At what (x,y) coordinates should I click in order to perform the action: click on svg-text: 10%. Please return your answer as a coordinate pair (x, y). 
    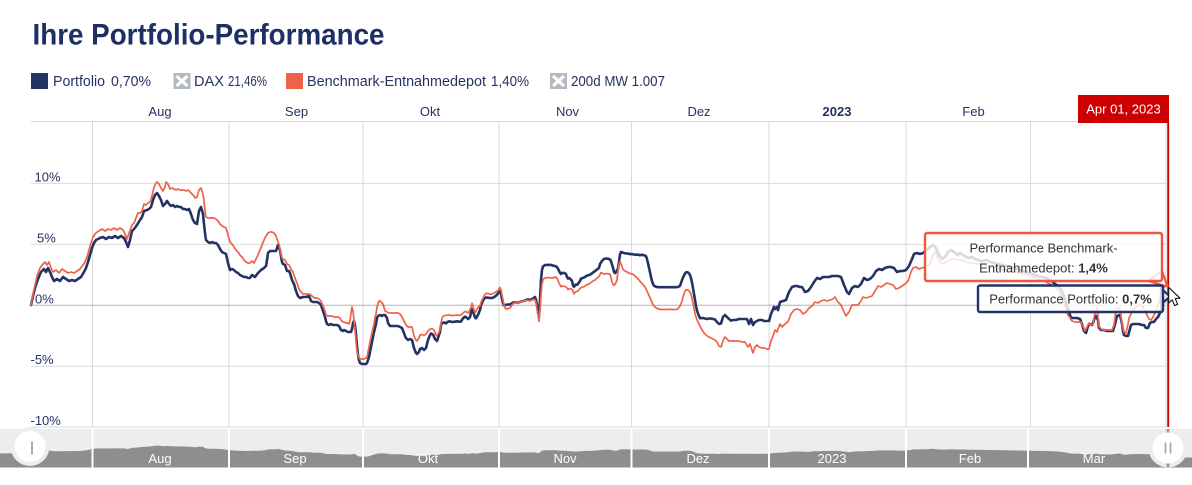
    Looking at the image, I should click on (48, 177).